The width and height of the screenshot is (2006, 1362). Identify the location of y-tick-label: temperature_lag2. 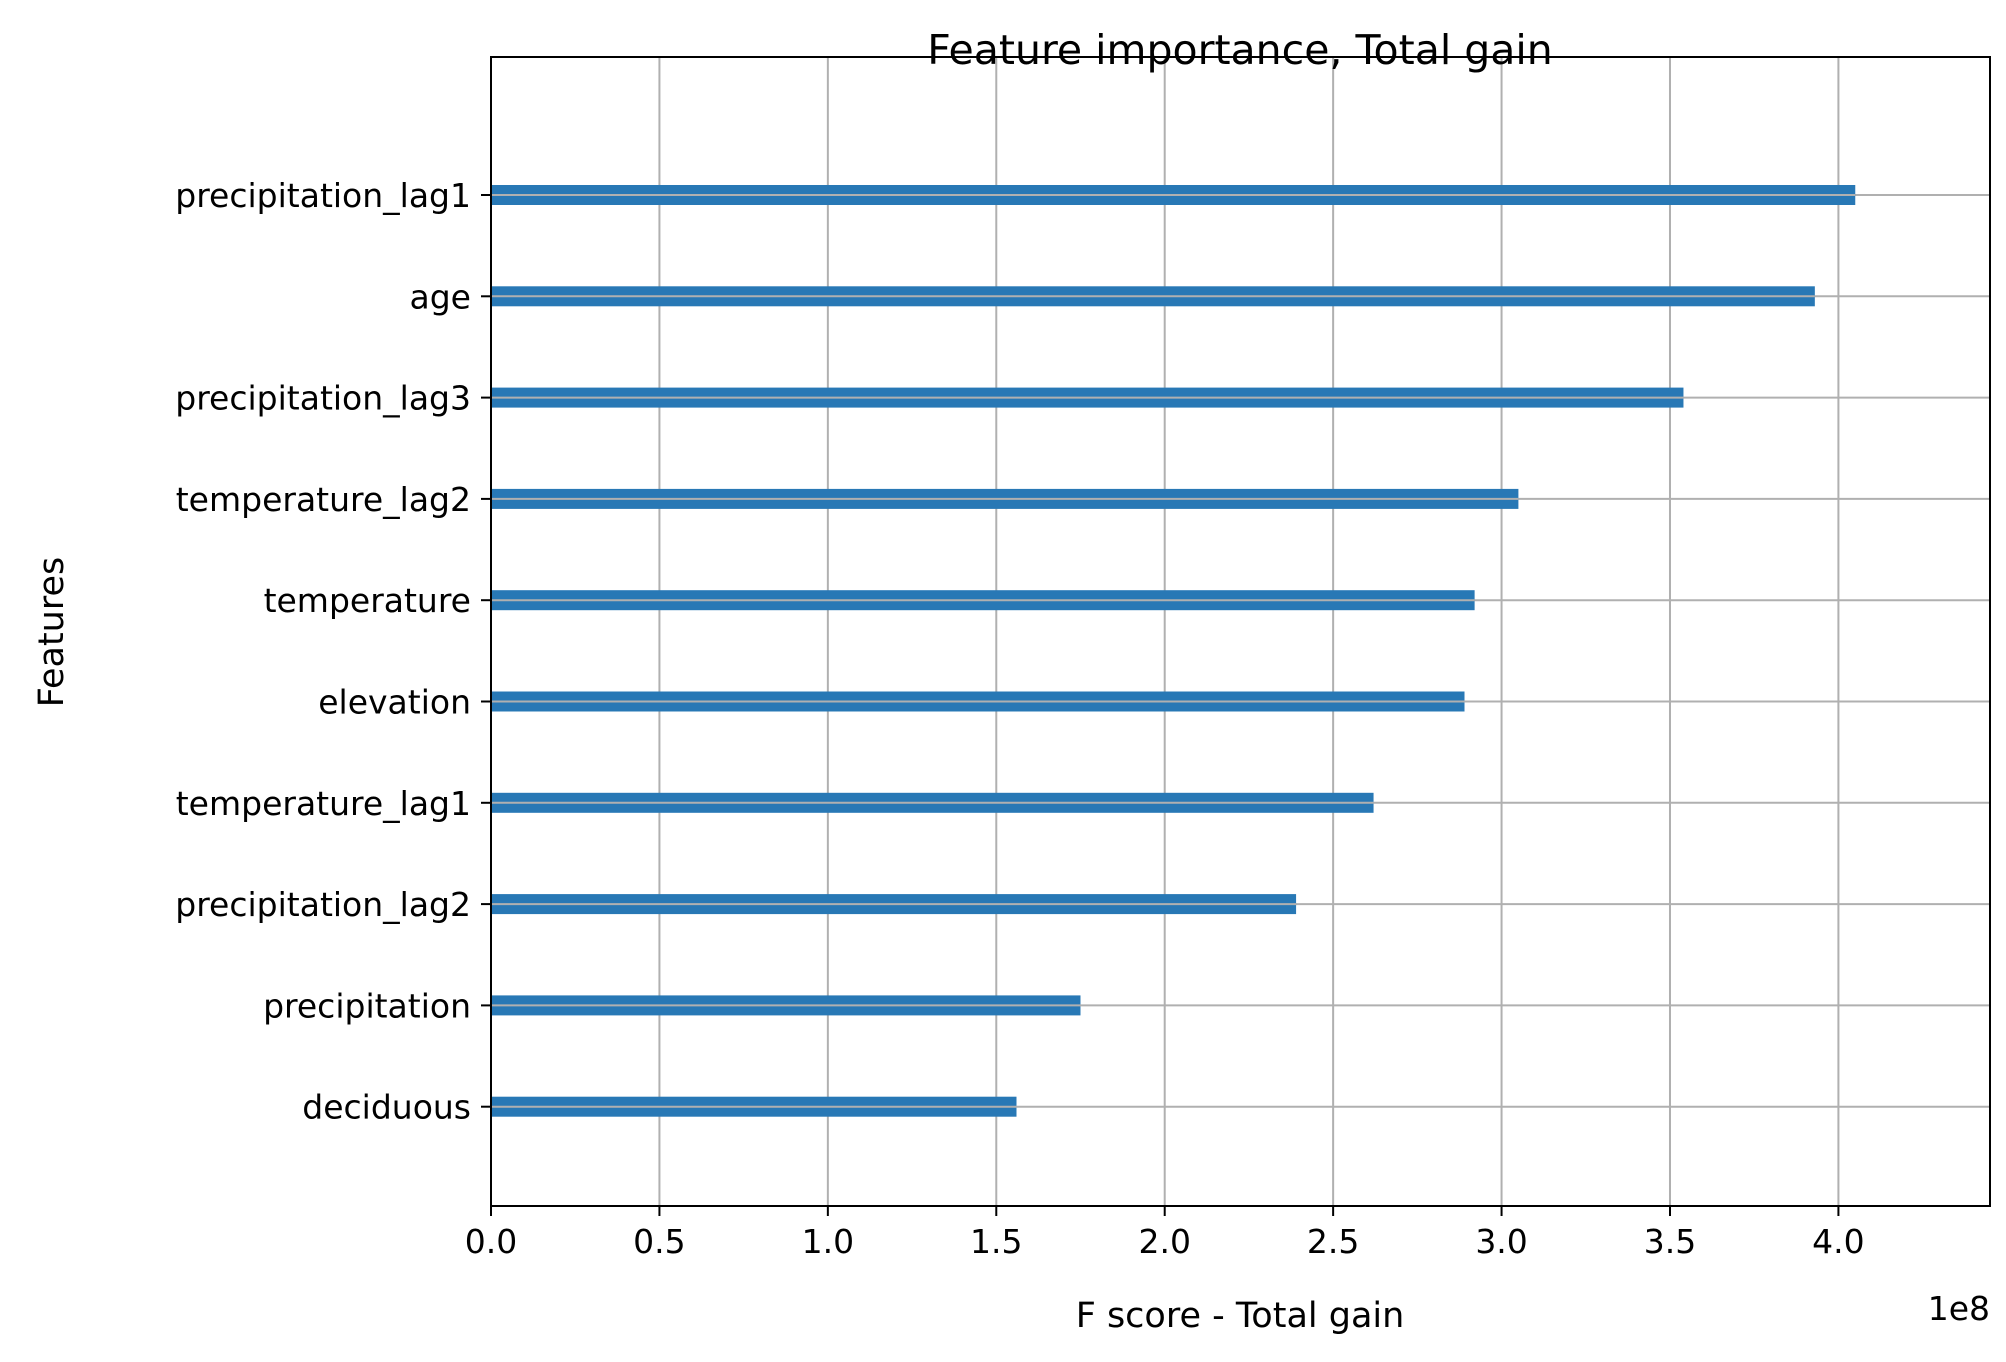
(323, 499).